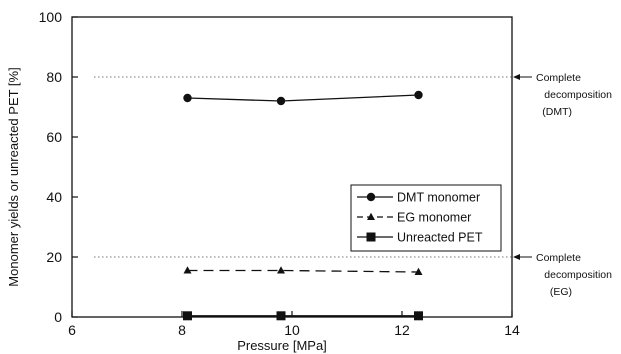 This screenshot has height=354, width=621. I want to click on x-tick-label: 14, so click(512, 330).